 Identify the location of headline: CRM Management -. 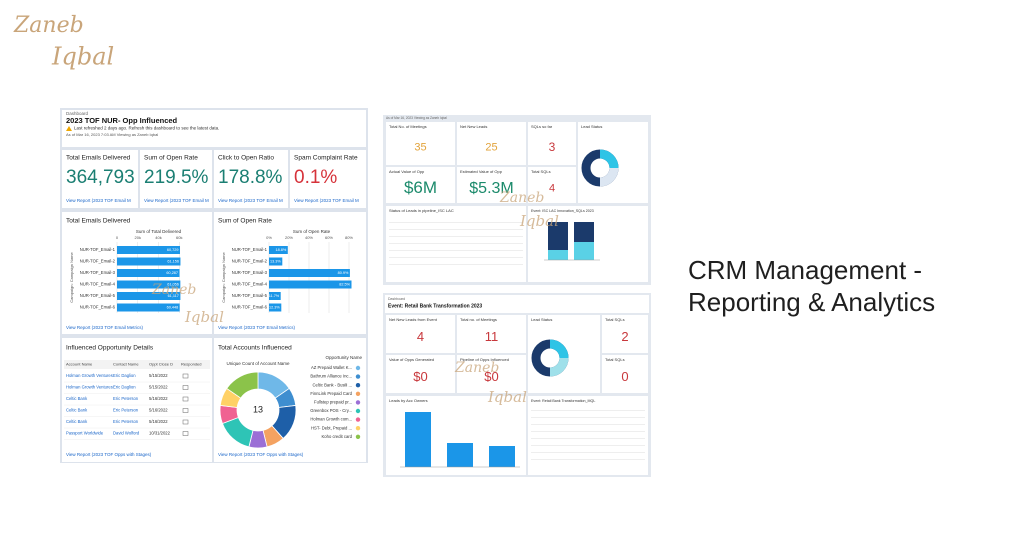
(805, 270).